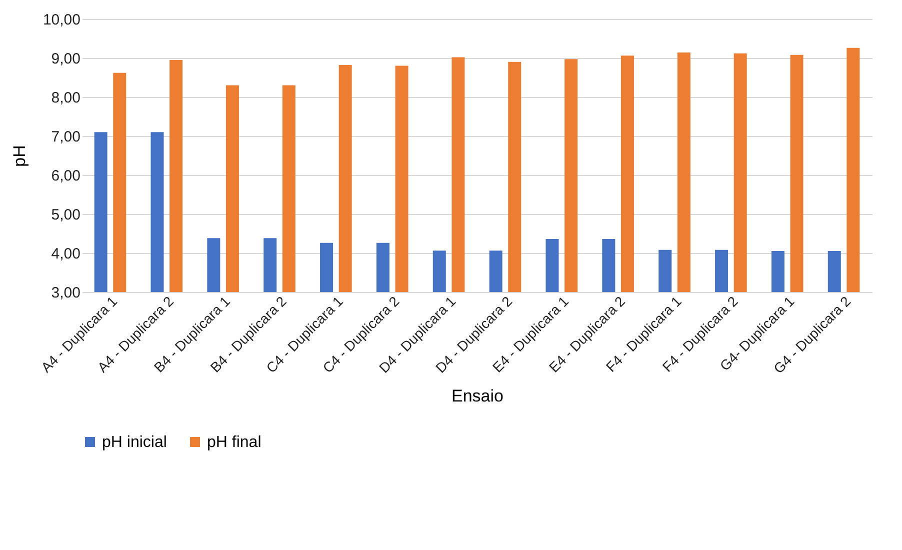 The width and height of the screenshot is (902, 550). Describe the element at coordinates (65, 176) in the screenshot. I see `y-tick-label: 6,00` at that location.